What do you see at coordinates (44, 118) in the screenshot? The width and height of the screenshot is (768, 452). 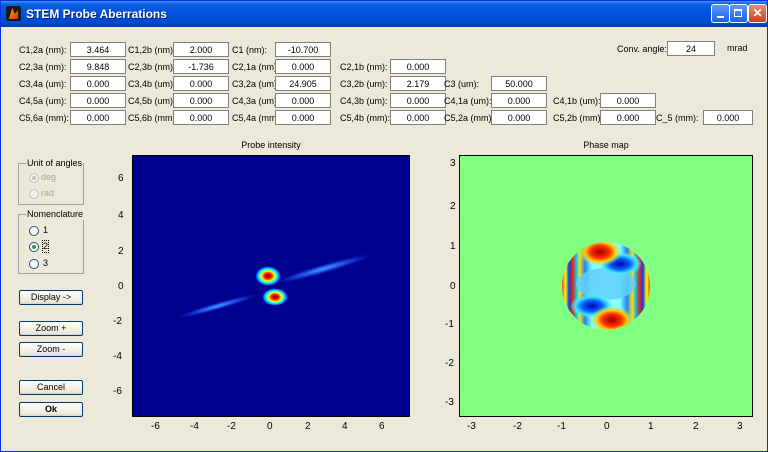 I see `c56a-label: C5,6a (mm):` at bounding box center [44, 118].